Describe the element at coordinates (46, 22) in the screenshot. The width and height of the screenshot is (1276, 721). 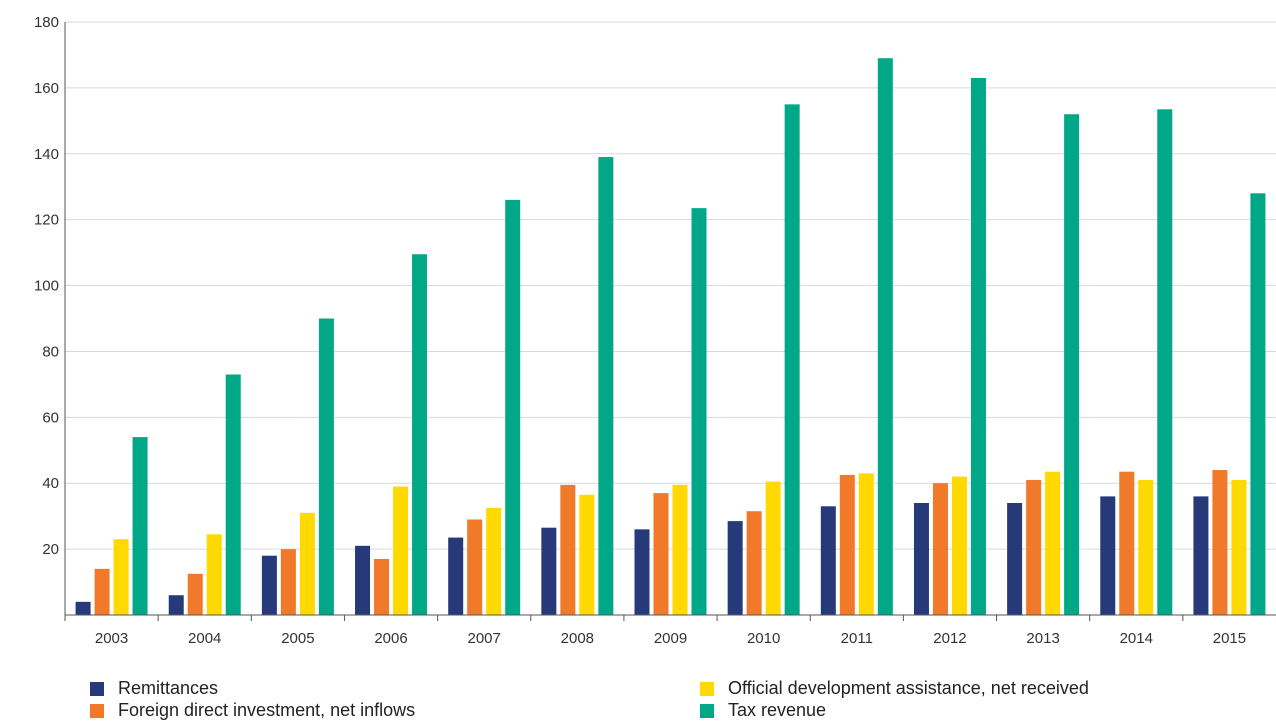
I see `y-tick-label-180: 180` at that location.